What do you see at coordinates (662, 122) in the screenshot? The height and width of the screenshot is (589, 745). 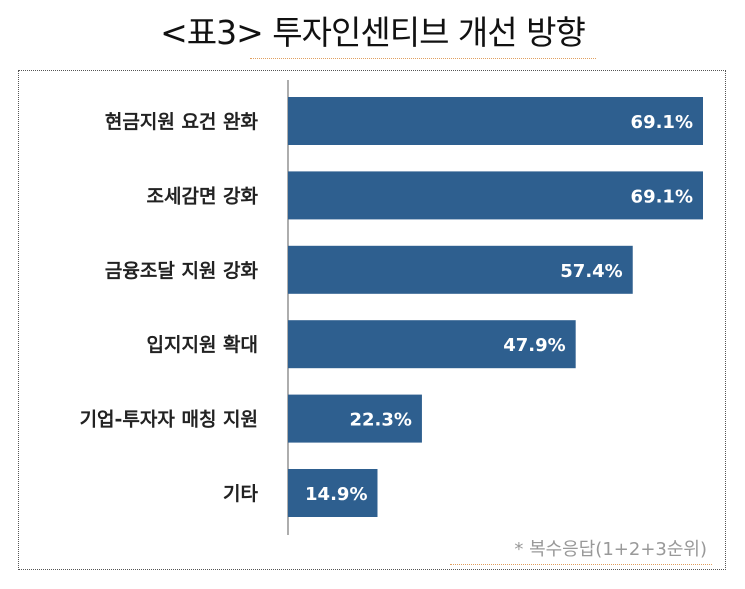 I see `value-label-0: 69.1%` at bounding box center [662, 122].